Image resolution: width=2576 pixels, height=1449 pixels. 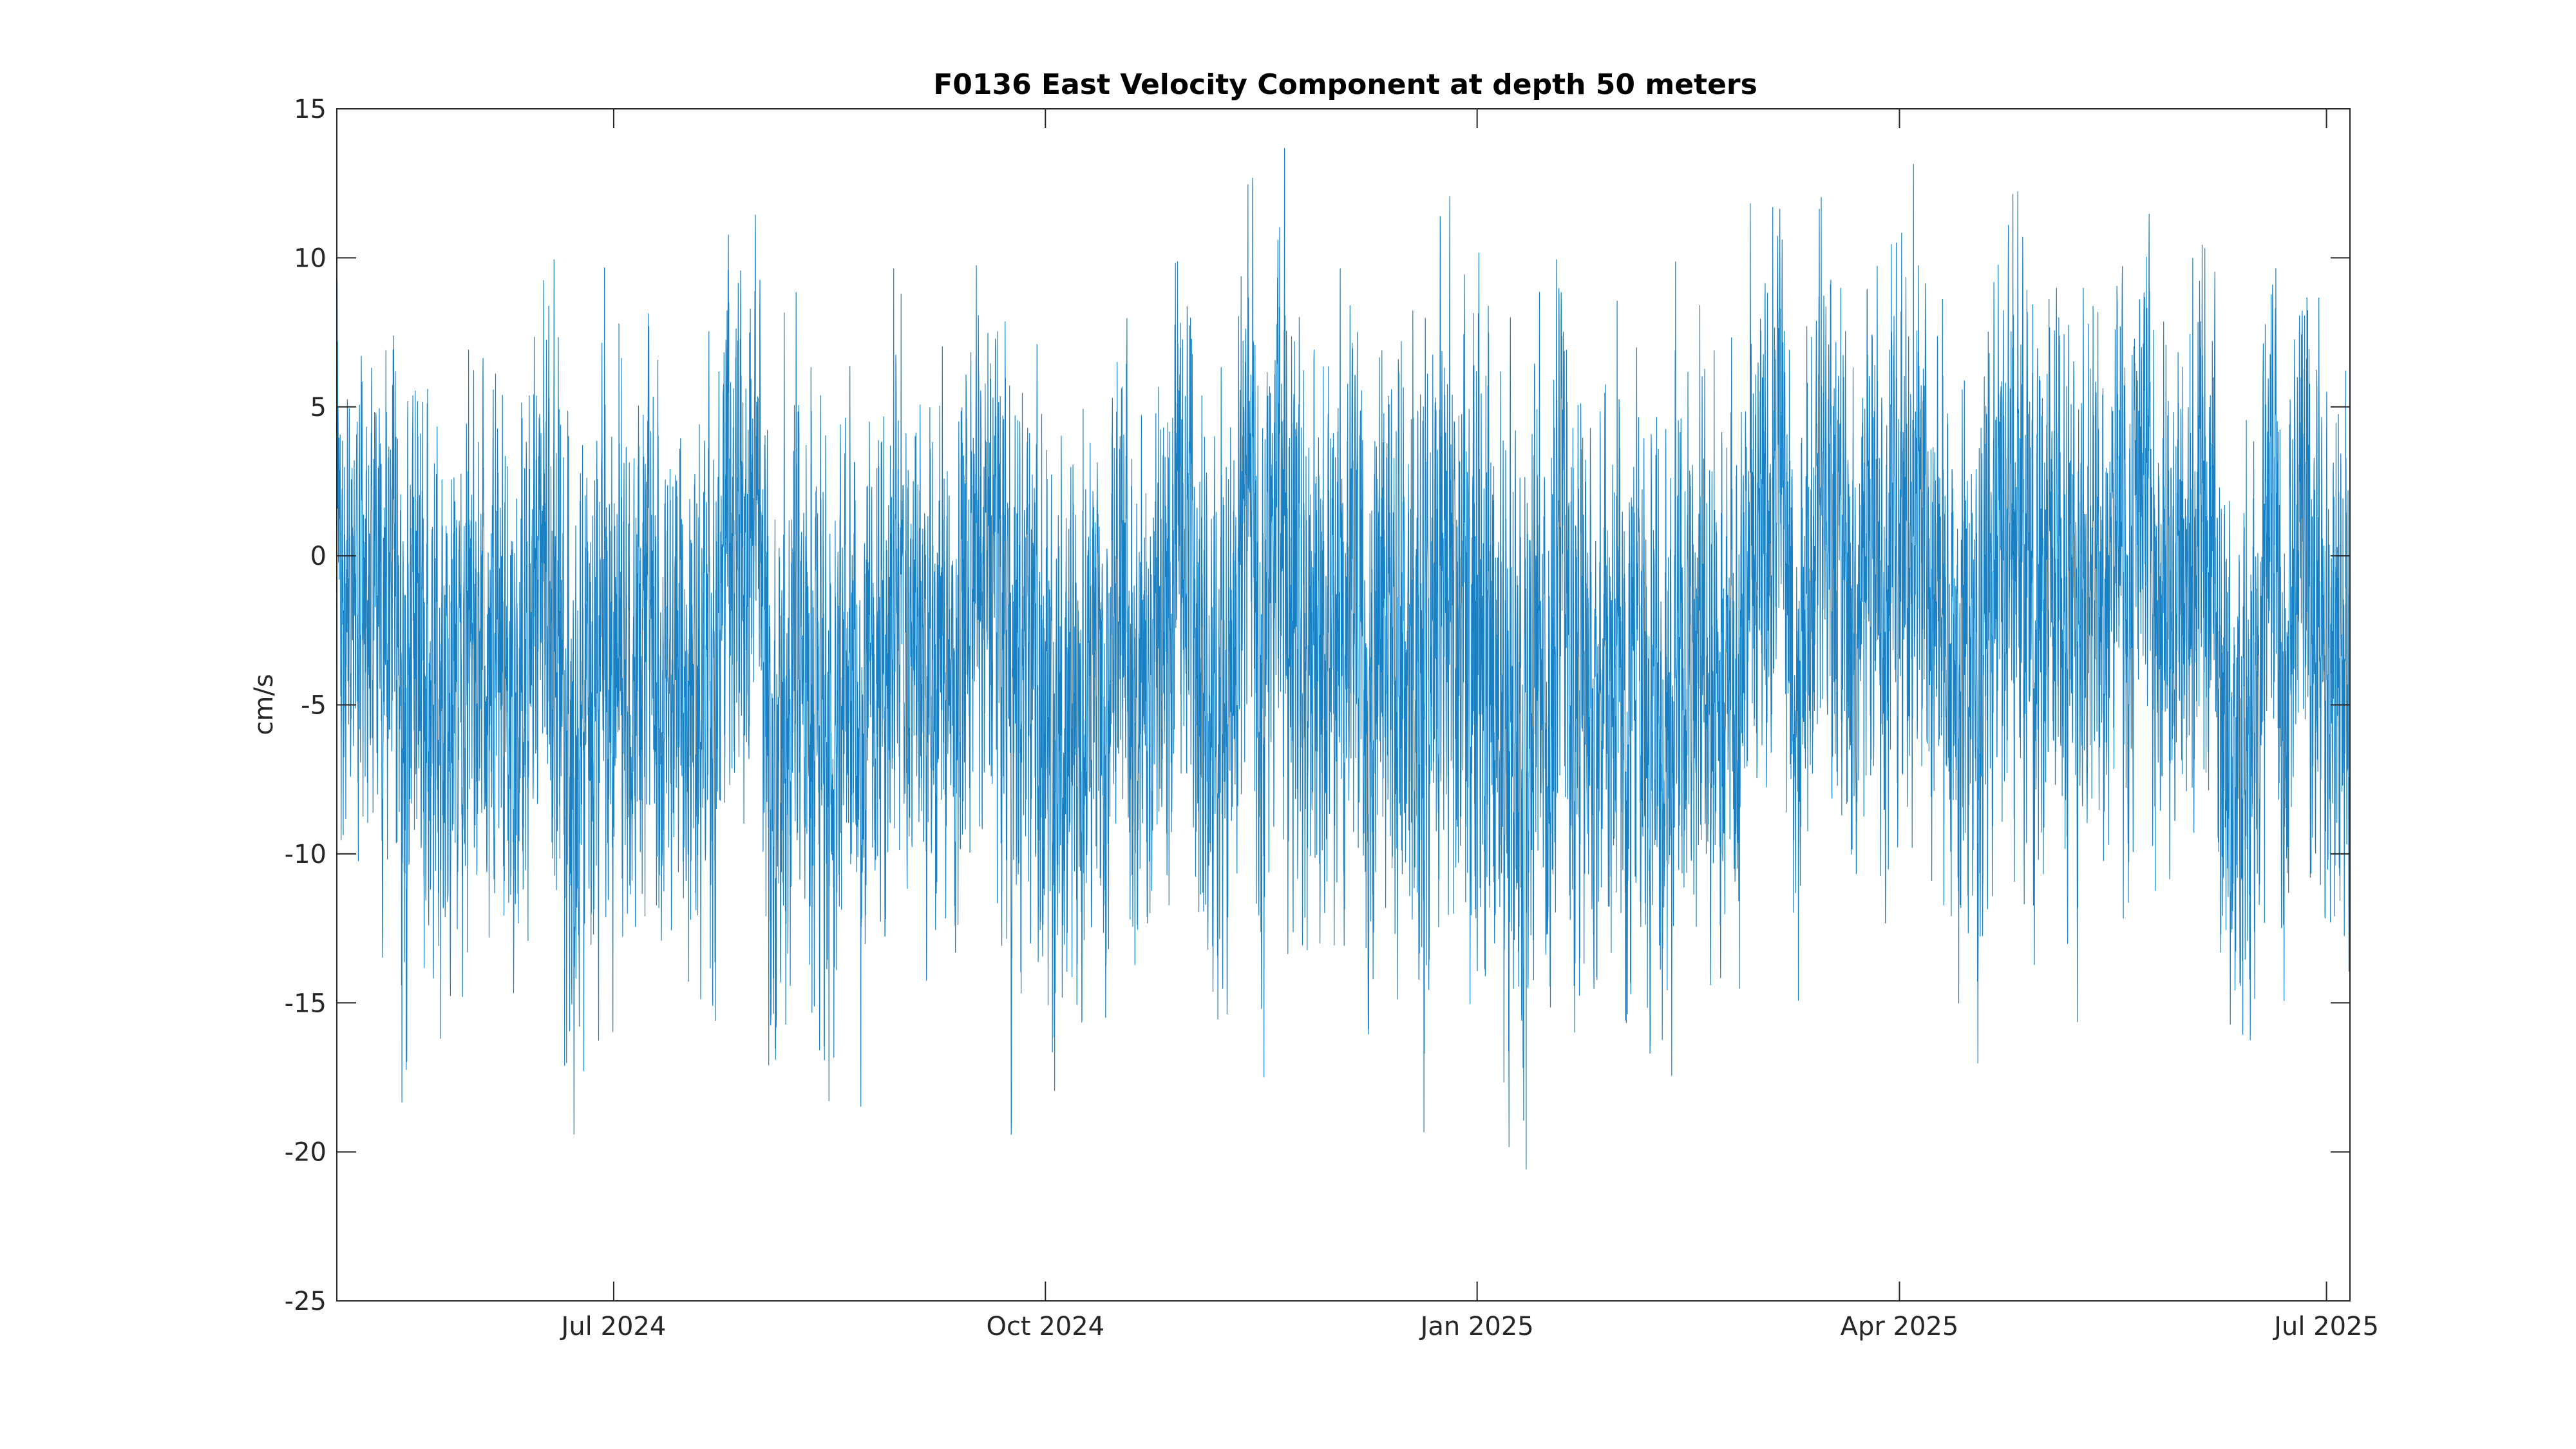 What do you see at coordinates (306, 1004) in the screenshot?
I see `y-tick-label: -15` at bounding box center [306, 1004].